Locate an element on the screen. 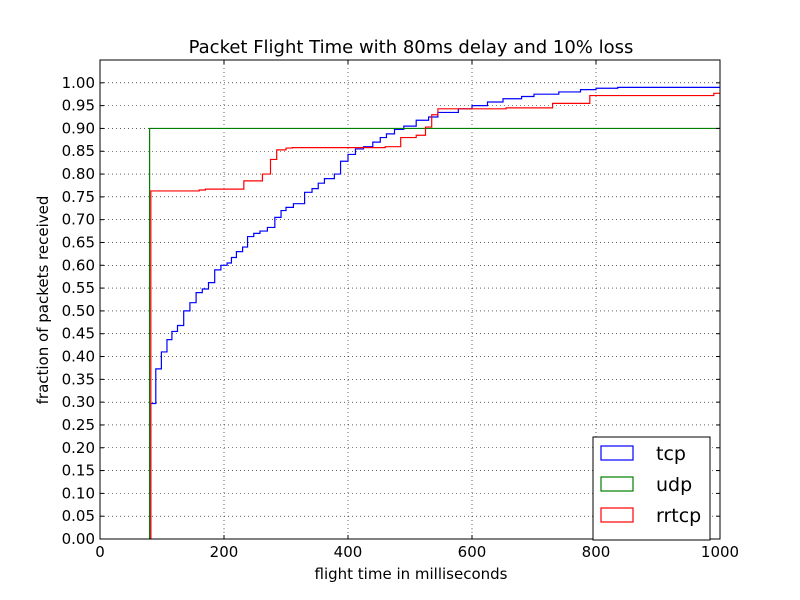  legend-swatch-rrtcp is located at coordinates (617, 515).